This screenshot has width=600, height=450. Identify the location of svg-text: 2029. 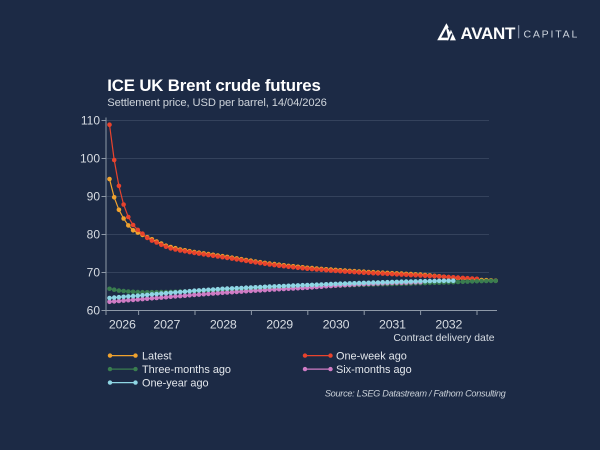
(279, 325).